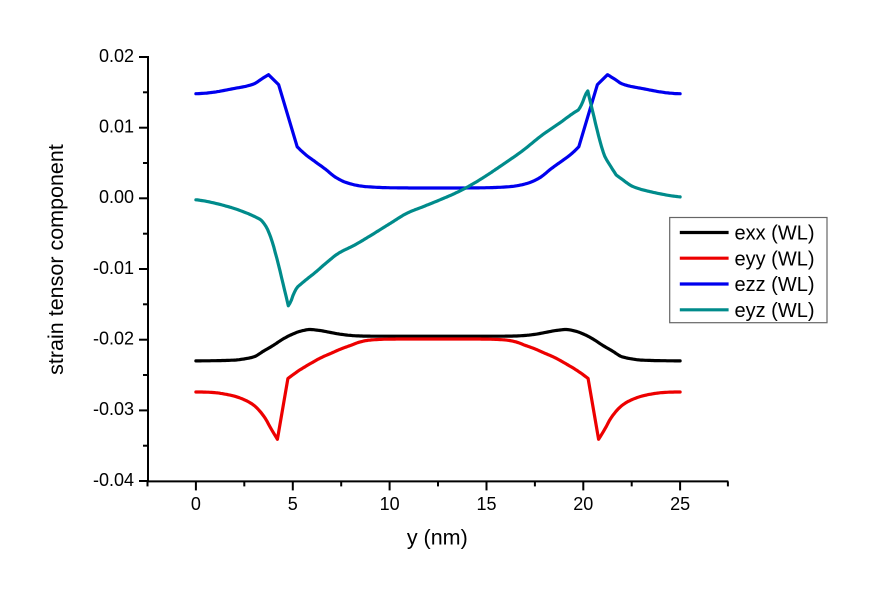 Image resolution: width=869 pixels, height=598 pixels. Describe the element at coordinates (775, 259) in the screenshot. I see `svg-text: eyy (WL)` at that location.